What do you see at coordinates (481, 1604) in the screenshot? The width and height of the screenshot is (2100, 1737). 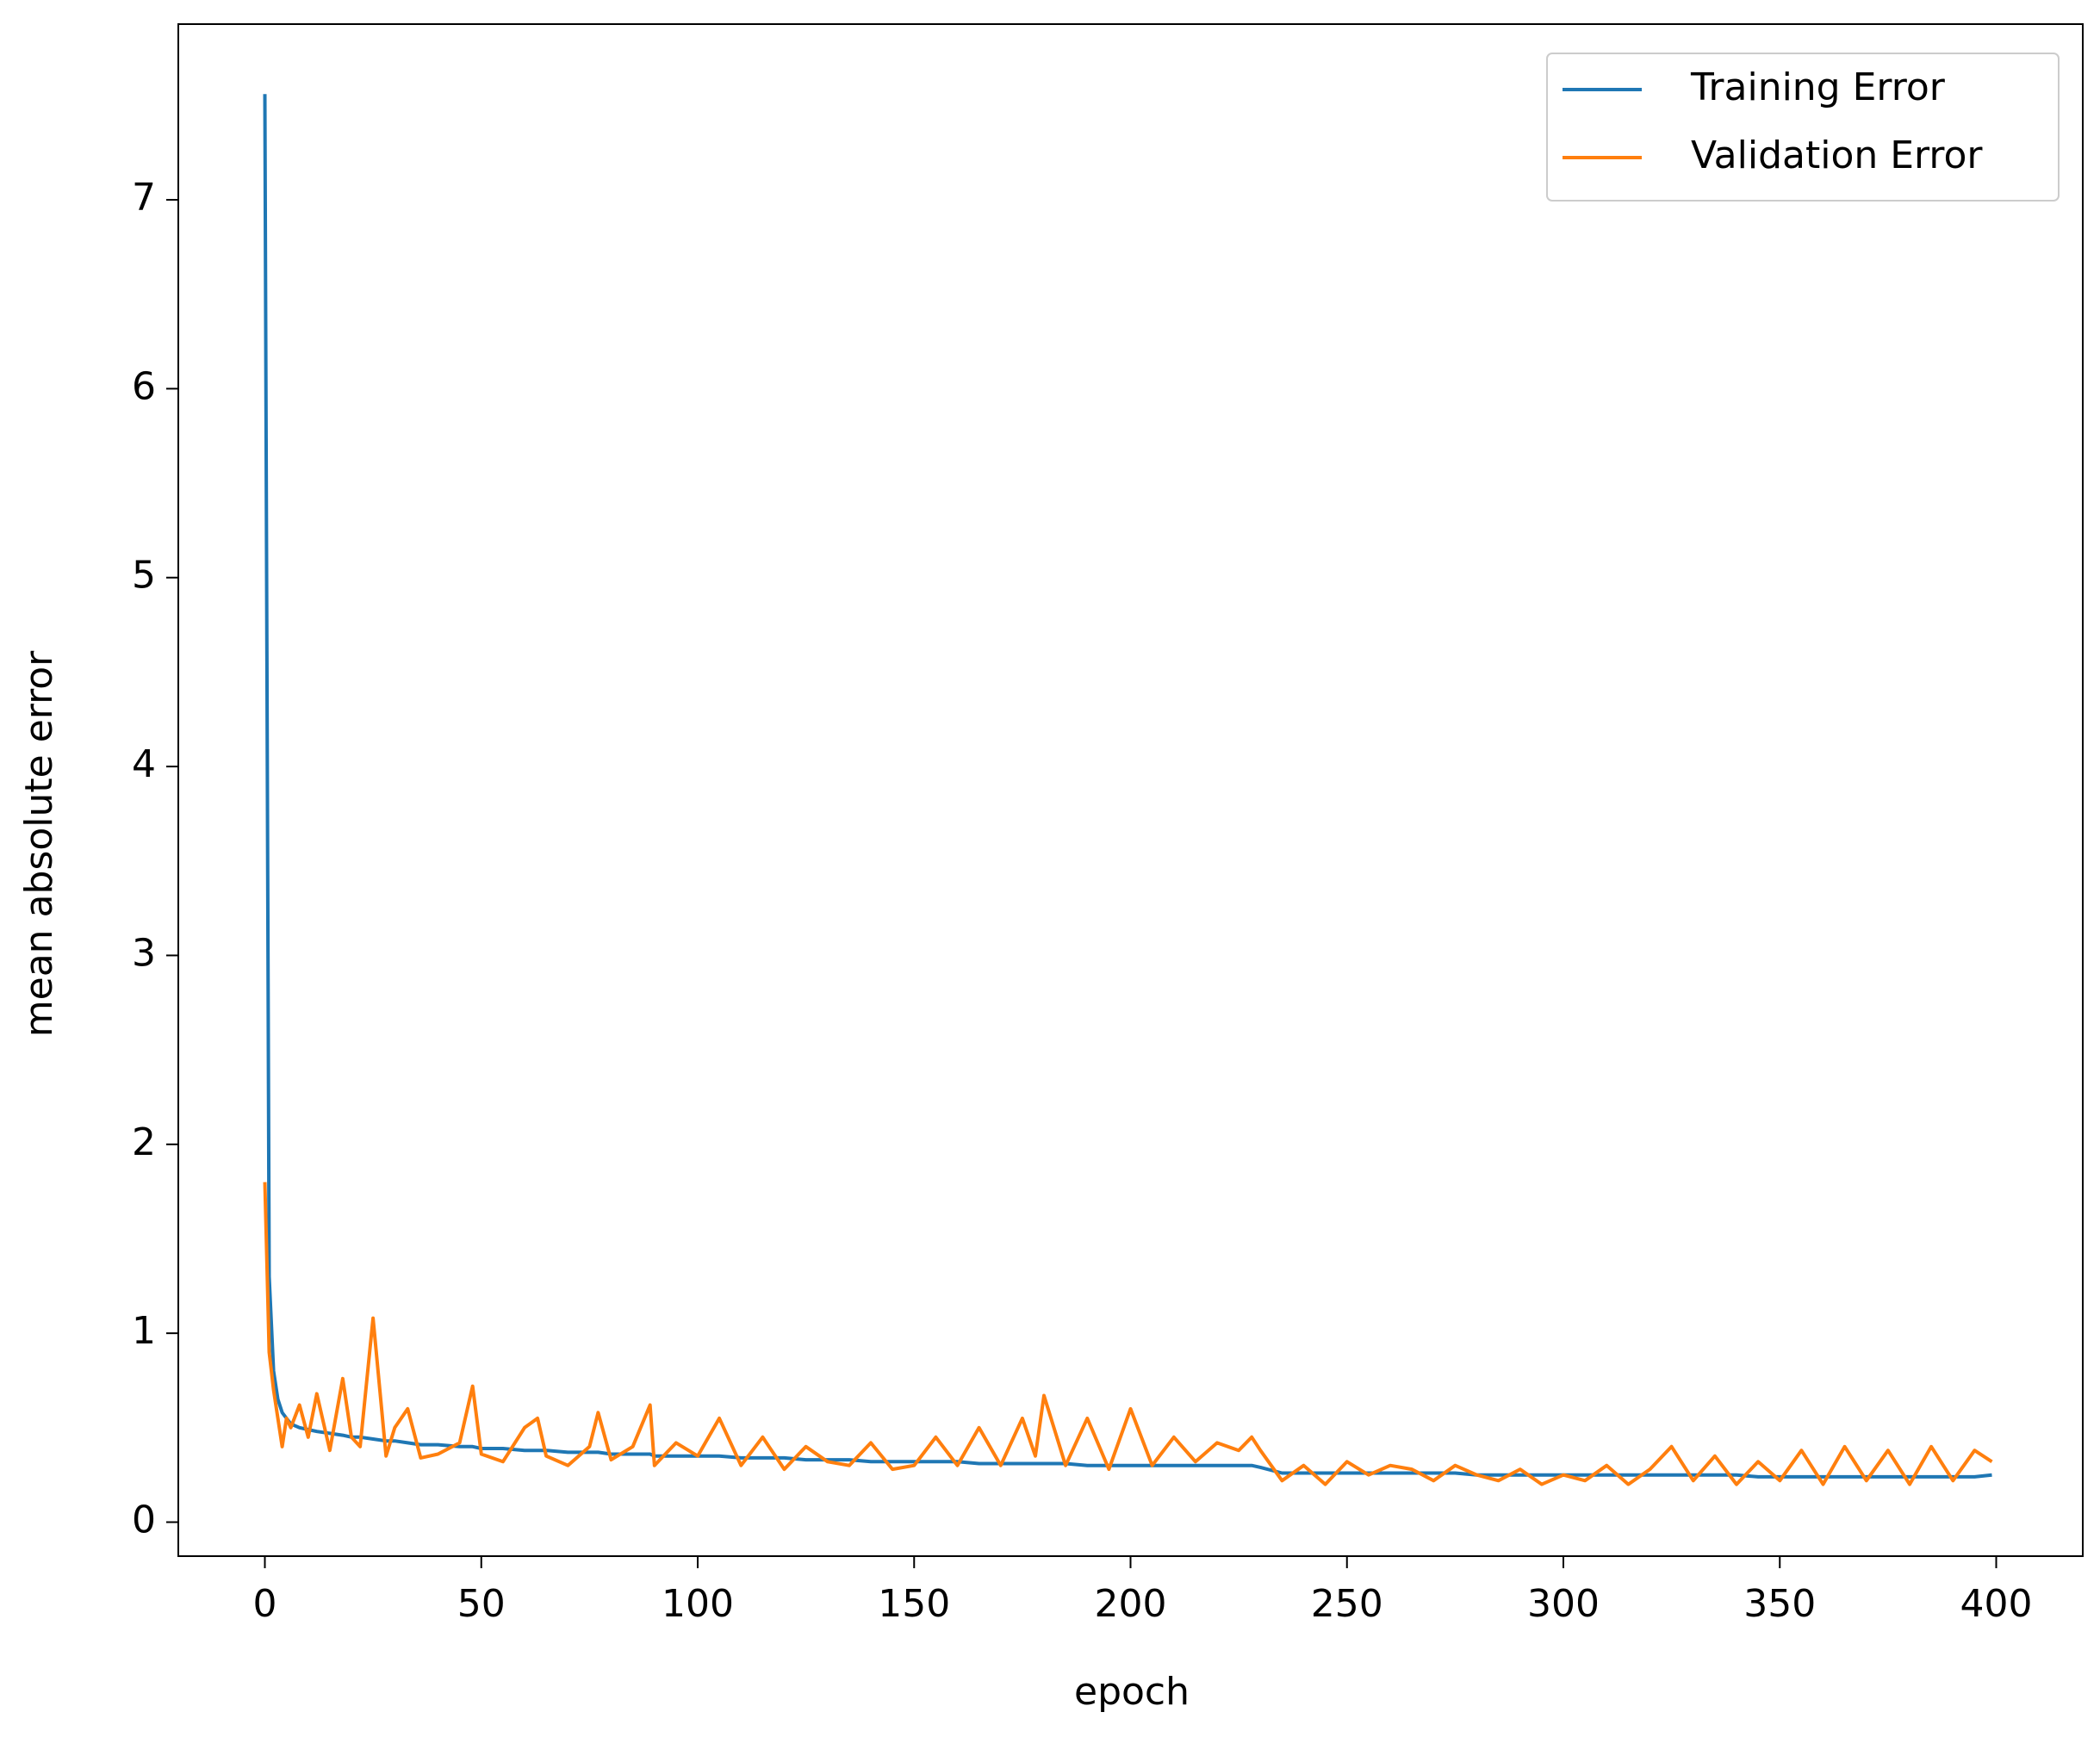 I see `x-tick-label: 50` at bounding box center [481, 1604].